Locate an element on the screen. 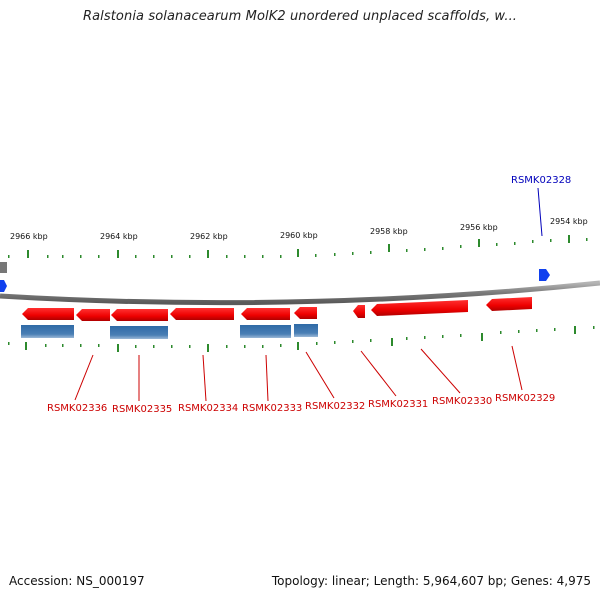  gene-arrow-RSMK02333 is located at coordinates (265, 314).